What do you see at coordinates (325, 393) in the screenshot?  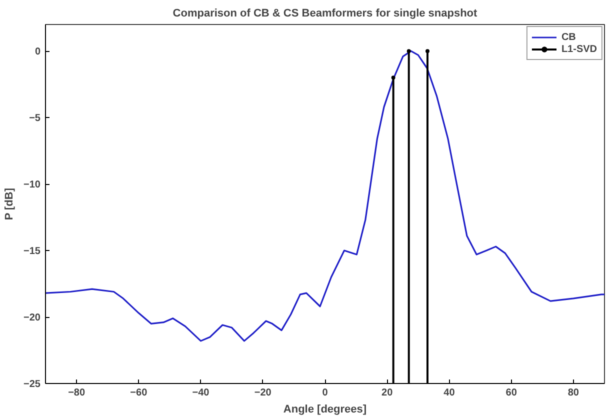 I see `x-tick-label: 0` at bounding box center [325, 393].